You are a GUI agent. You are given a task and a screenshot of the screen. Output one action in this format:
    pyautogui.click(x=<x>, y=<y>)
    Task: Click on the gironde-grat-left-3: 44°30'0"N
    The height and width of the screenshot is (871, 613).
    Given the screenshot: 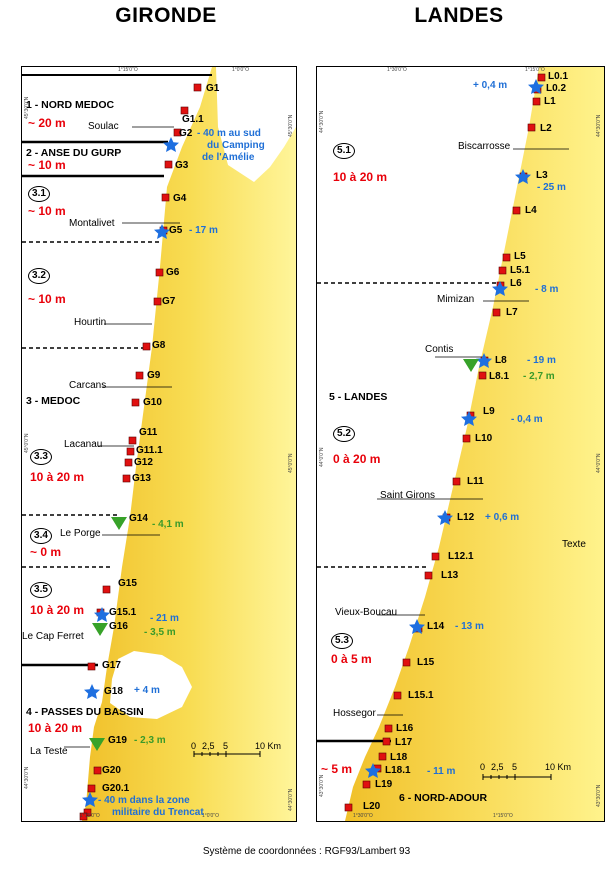 What is the action you would take?
    pyautogui.click(x=27, y=777)
    